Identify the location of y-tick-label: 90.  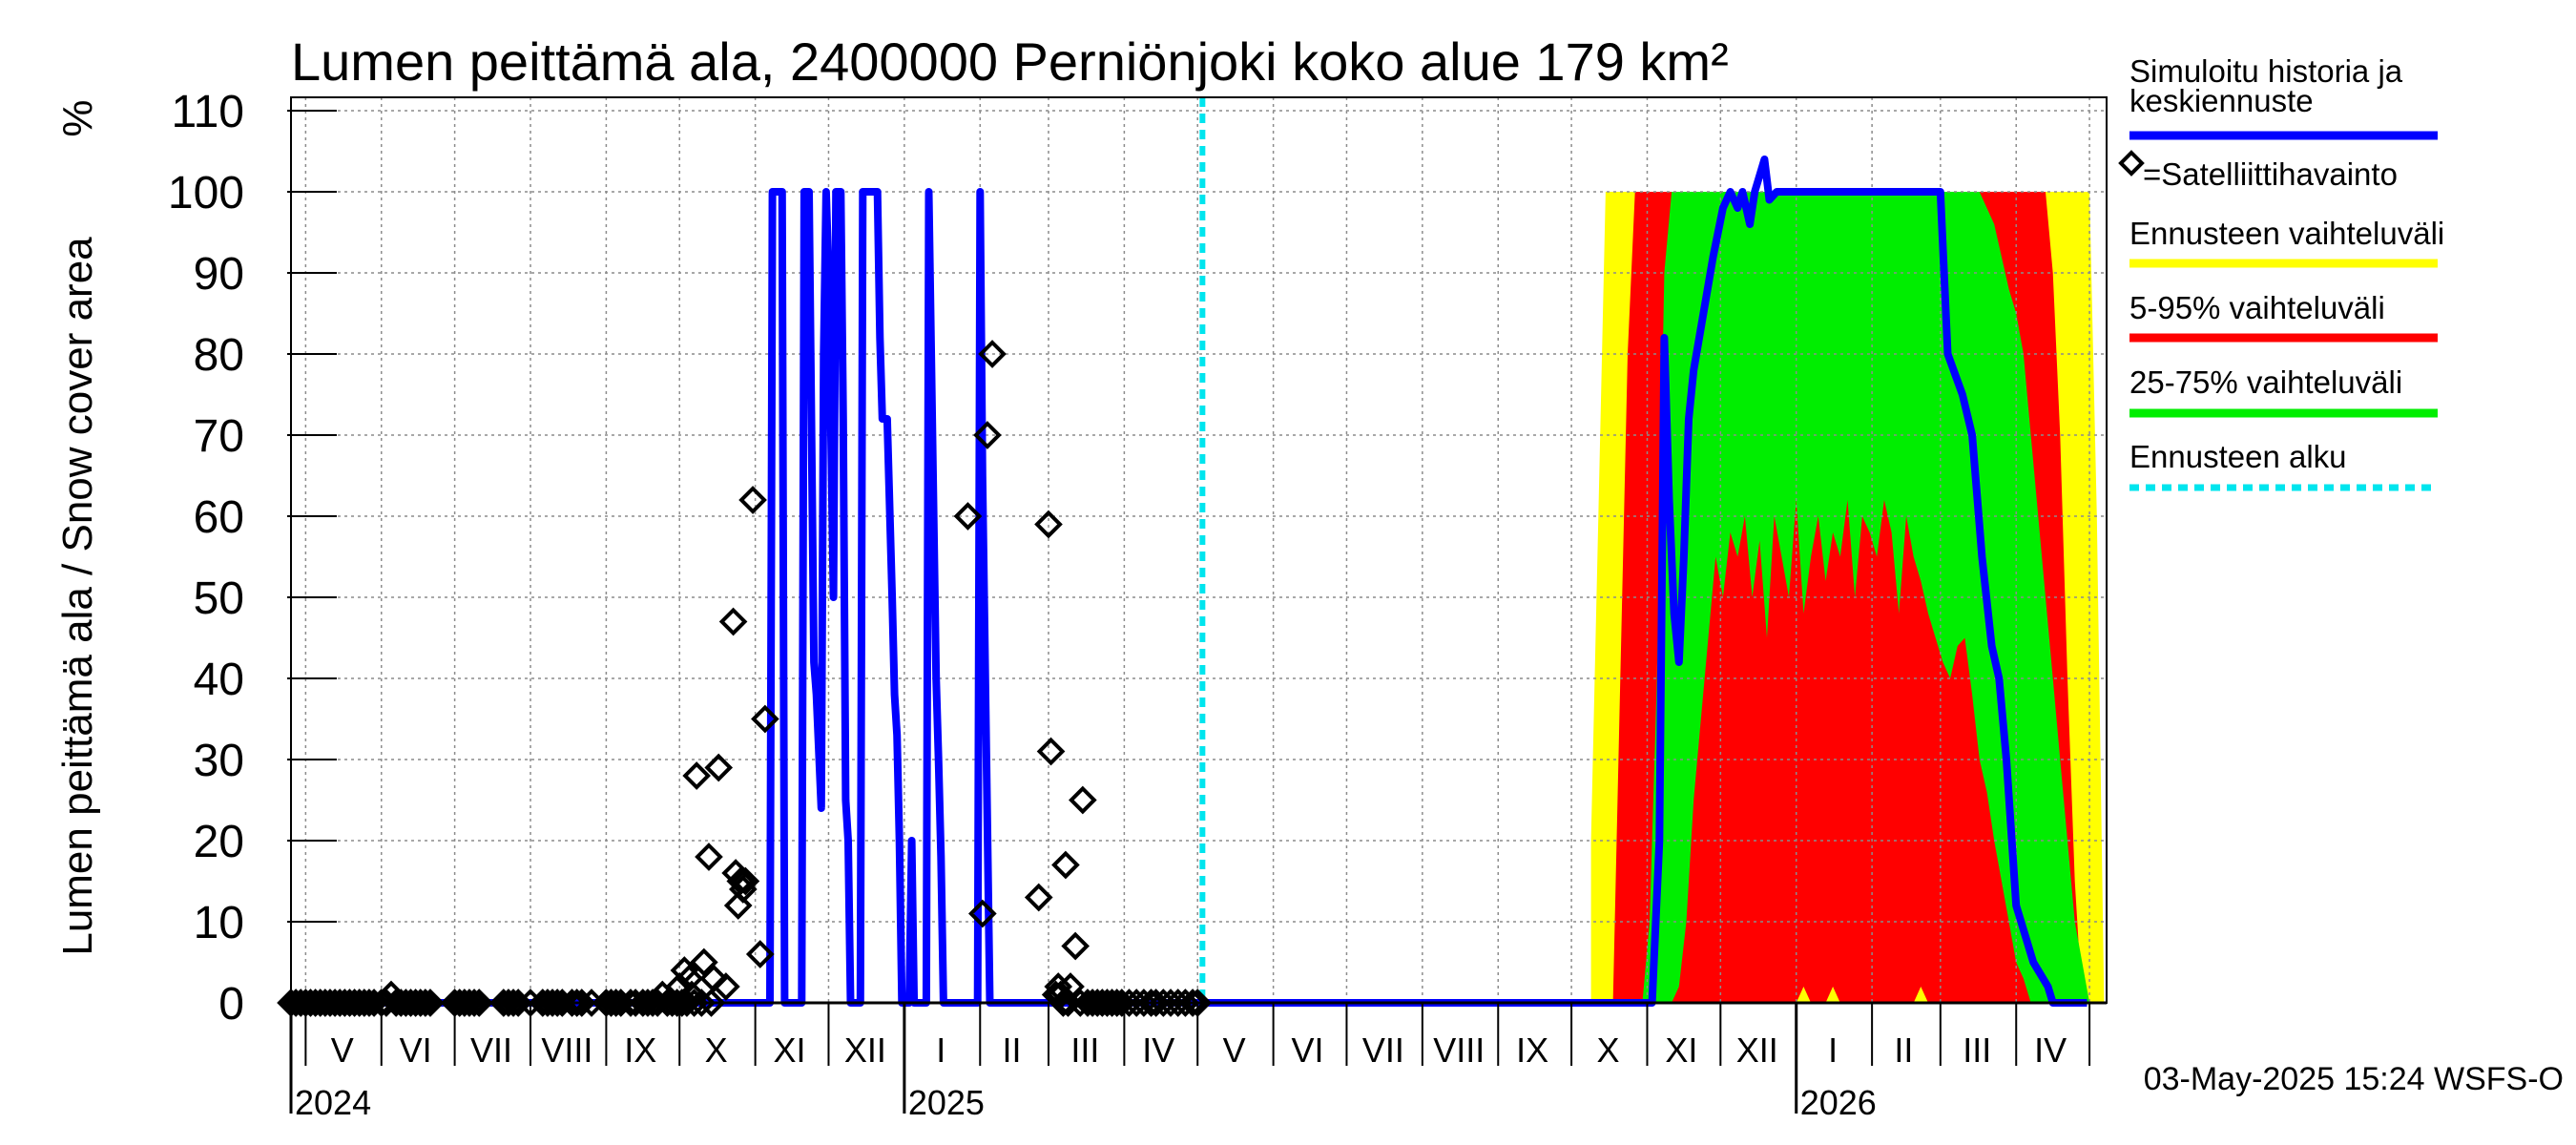
(219, 274).